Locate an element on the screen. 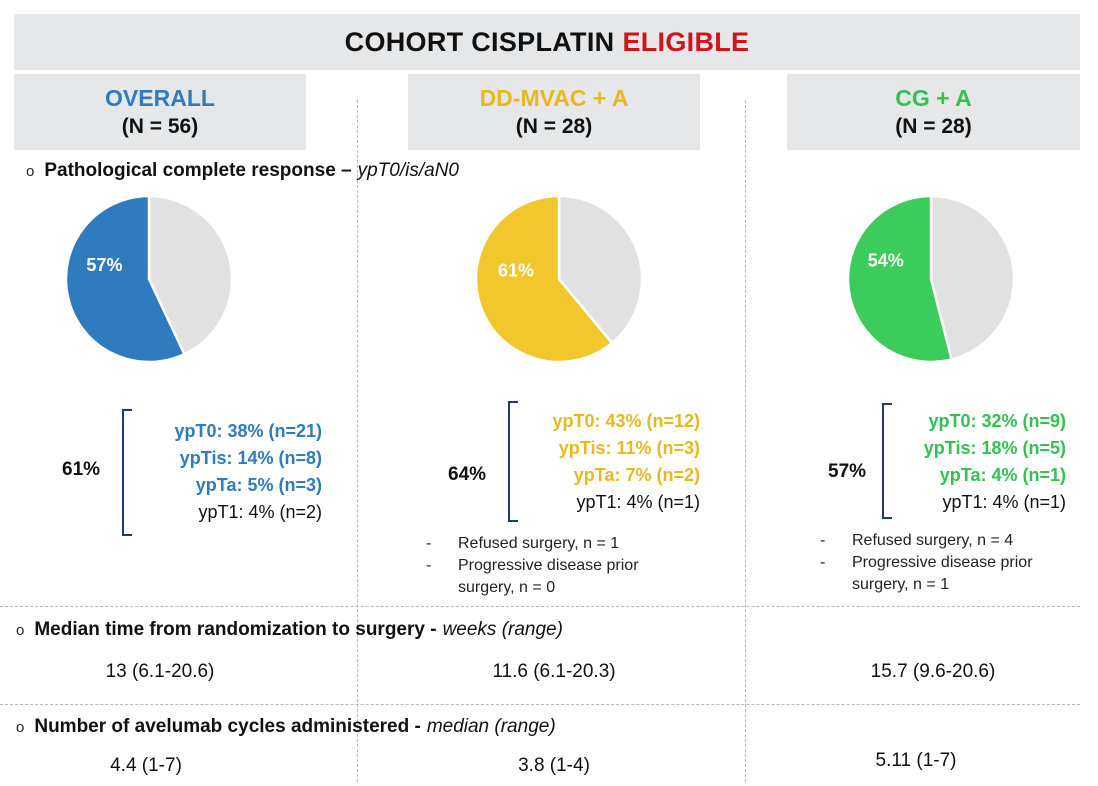 The width and height of the screenshot is (1098, 786). pie-slice-label: 61% is located at coordinates (516, 270).